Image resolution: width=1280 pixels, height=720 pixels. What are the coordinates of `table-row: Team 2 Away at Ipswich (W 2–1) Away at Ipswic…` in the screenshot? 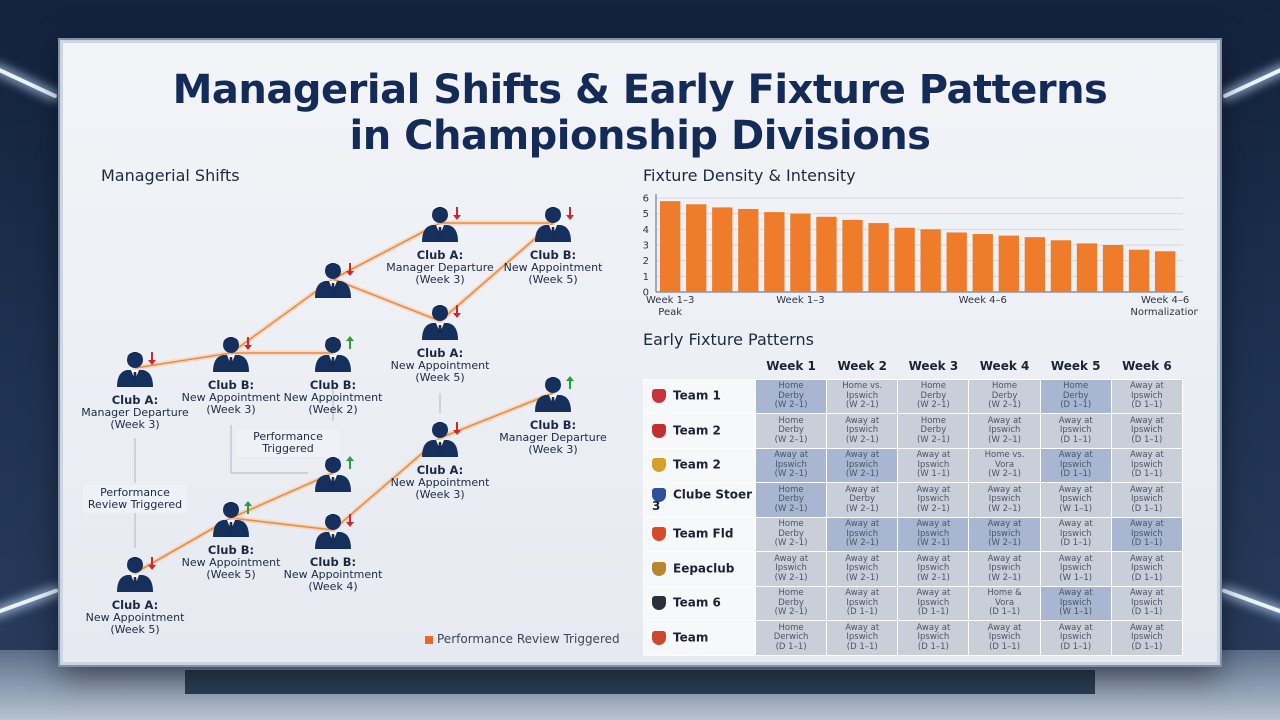 It's located at (913, 465).